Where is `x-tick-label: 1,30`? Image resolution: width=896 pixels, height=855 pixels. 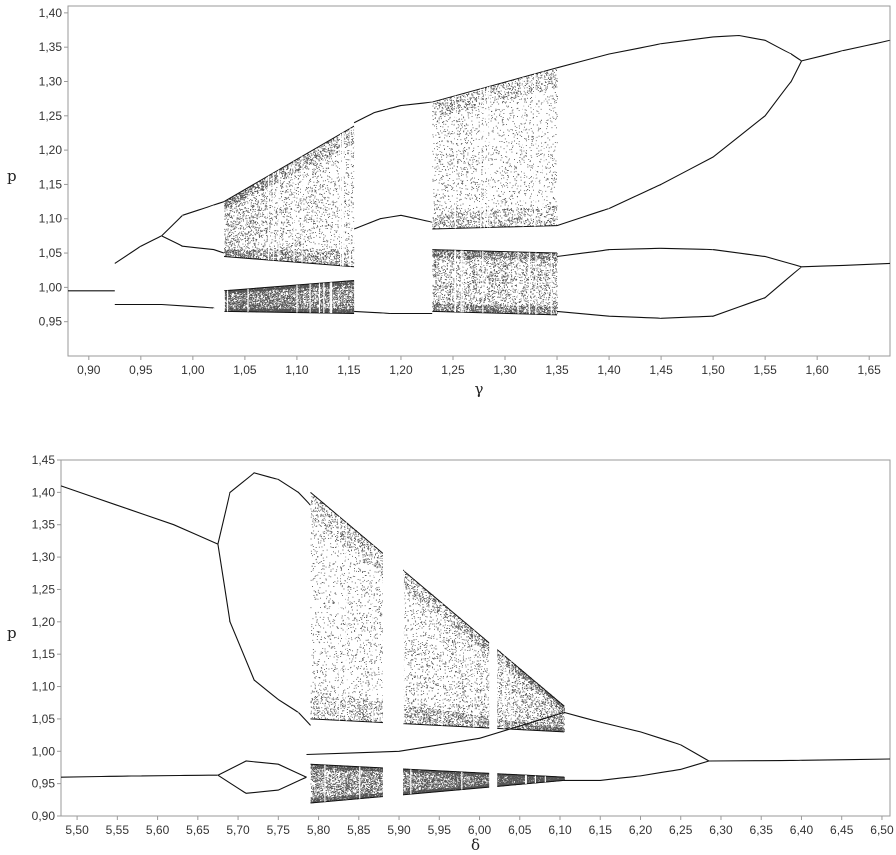
x-tick-label: 1,30 is located at coordinates (505, 370).